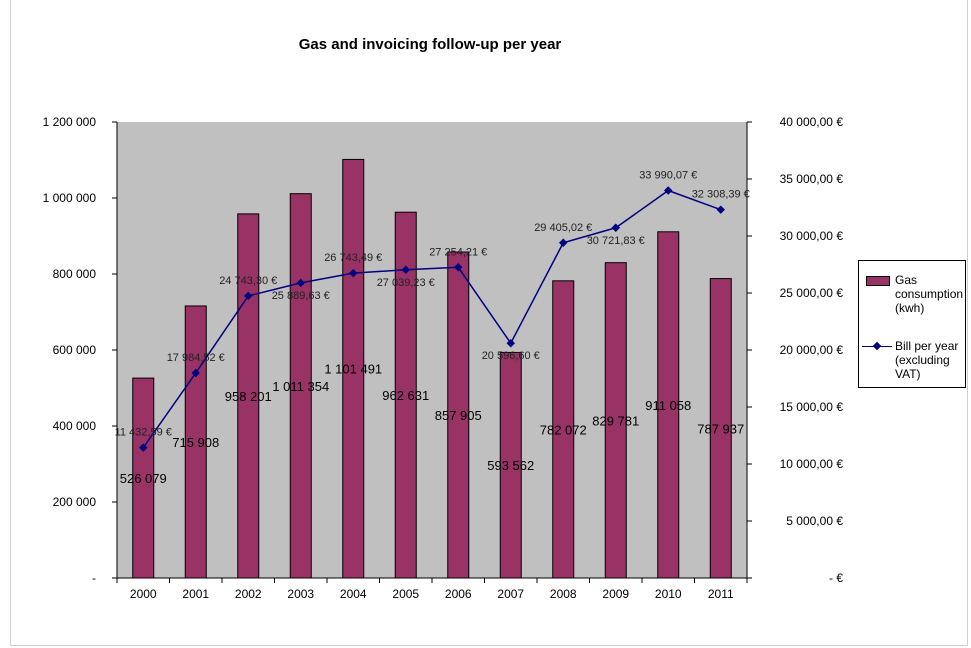 This screenshot has width=971, height=648. What do you see at coordinates (75, 350) in the screenshot?
I see `left-tick-label: 600 000` at bounding box center [75, 350].